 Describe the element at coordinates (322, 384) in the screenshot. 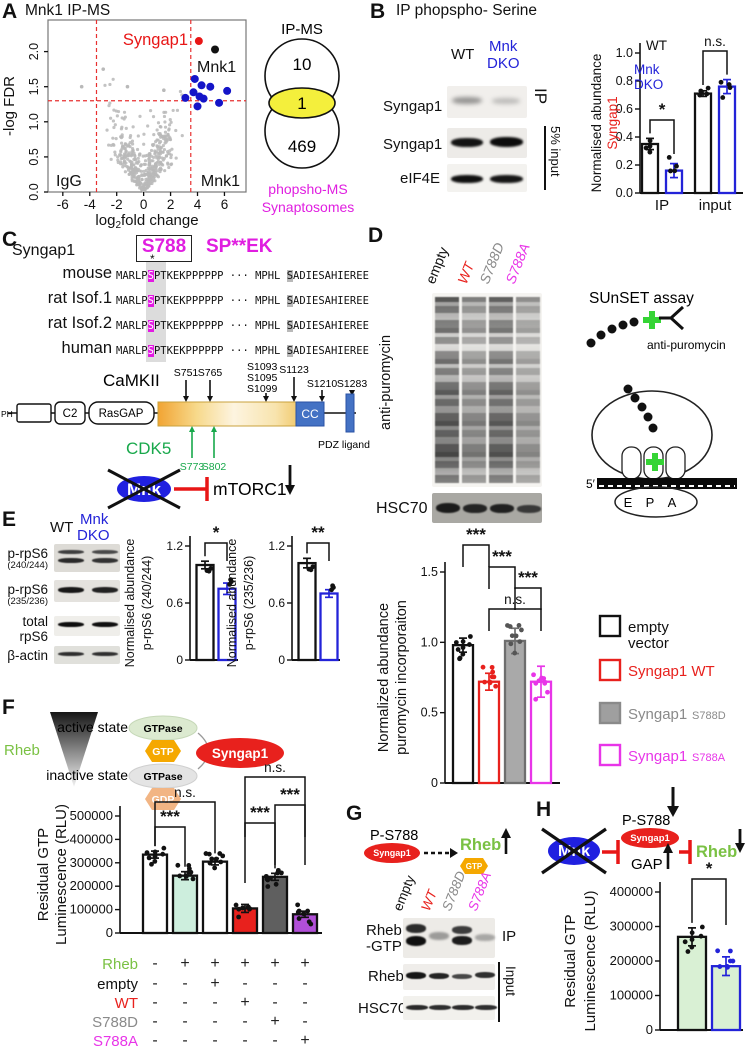

I see `site-s1210: S1210` at that location.